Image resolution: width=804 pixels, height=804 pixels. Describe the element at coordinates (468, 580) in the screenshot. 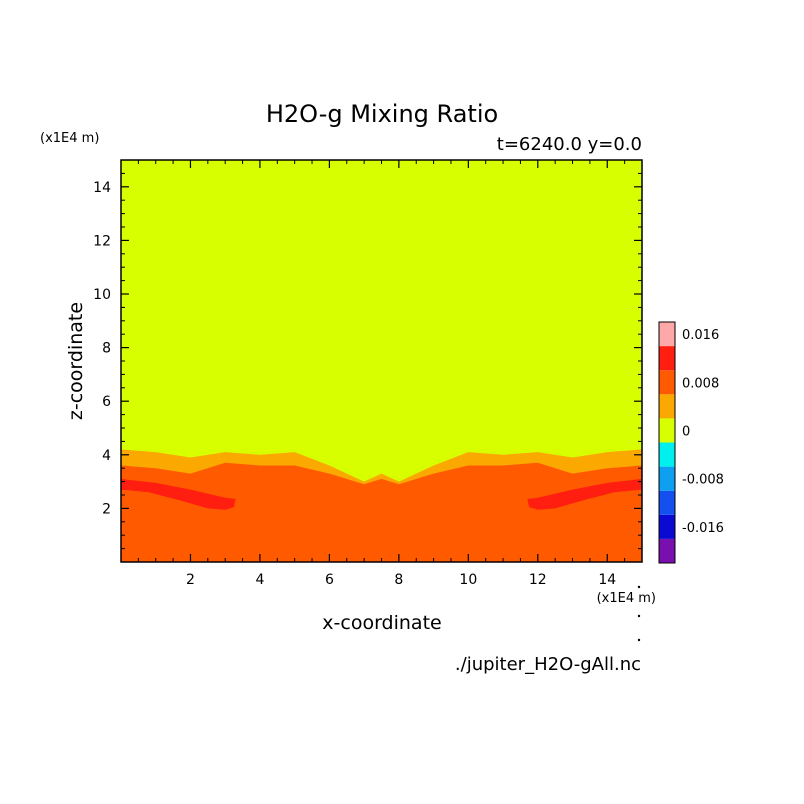

I see `x-tick-label: 10` at that location.